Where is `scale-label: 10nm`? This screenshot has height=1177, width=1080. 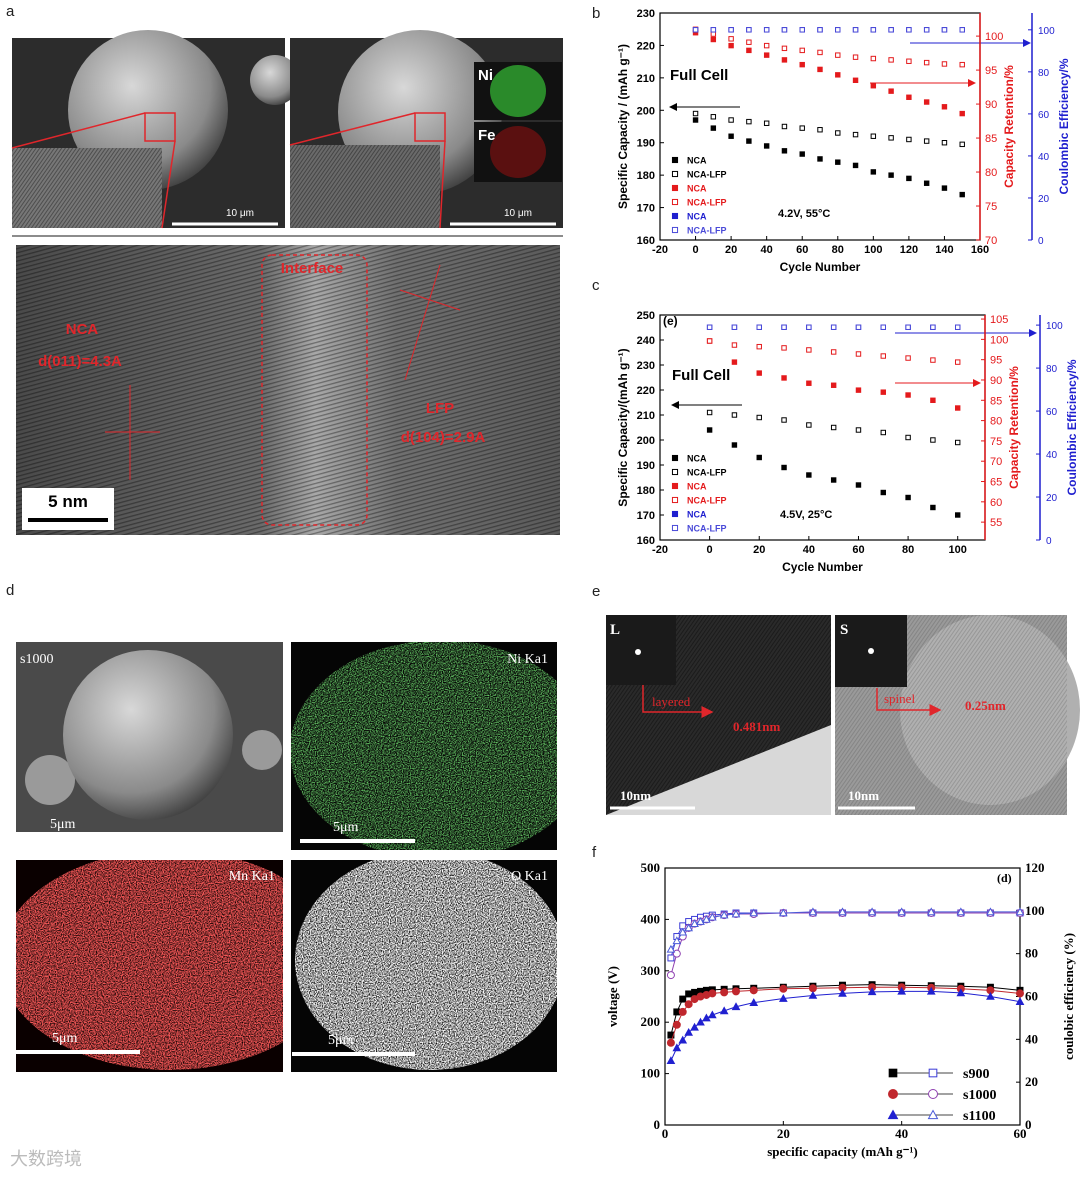
scale-label: 10nm is located at coordinates (863, 795).